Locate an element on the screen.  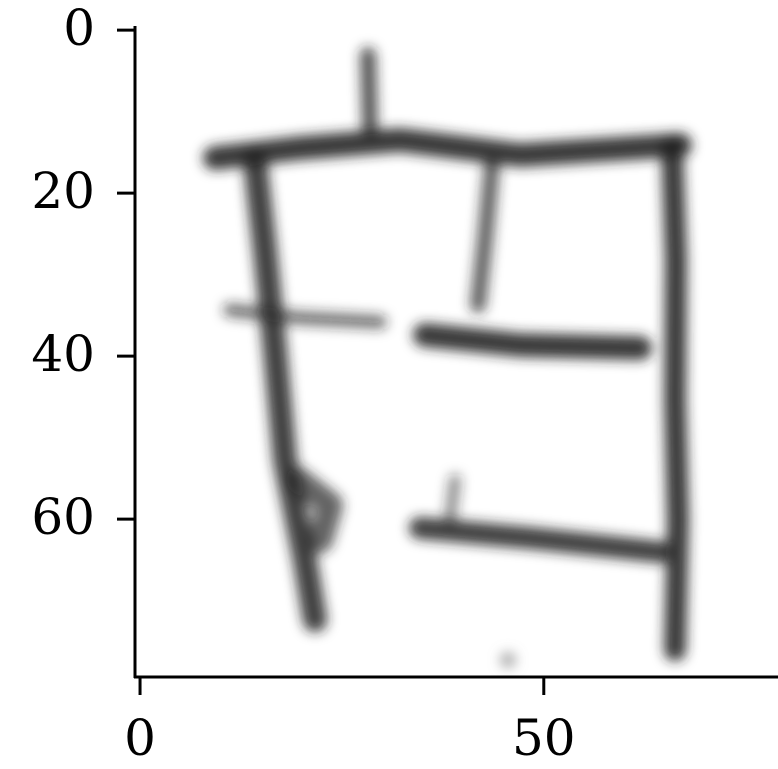
y-tick-label: 60 is located at coordinates (63, 517).